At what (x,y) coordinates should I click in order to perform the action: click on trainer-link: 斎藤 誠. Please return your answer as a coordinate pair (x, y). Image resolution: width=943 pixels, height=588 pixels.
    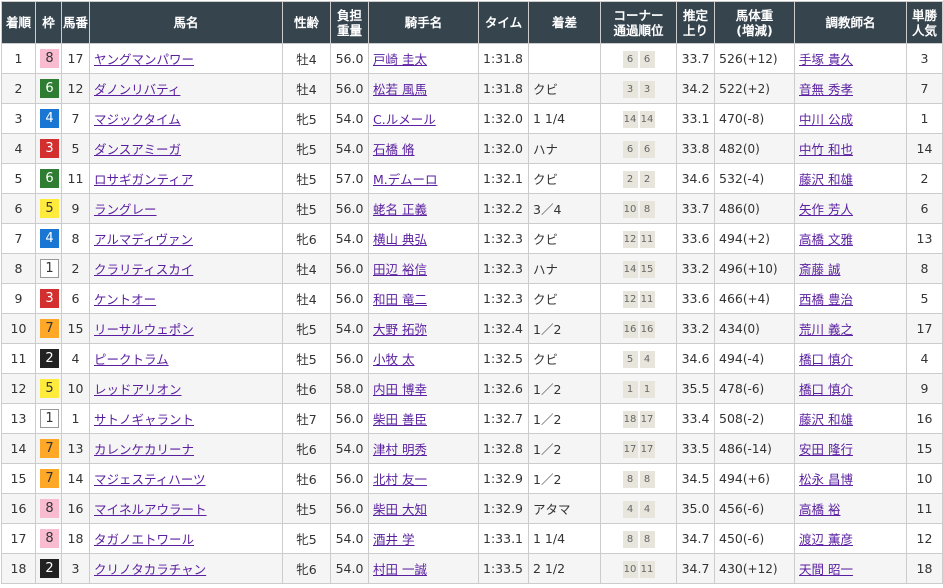
    Looking at the image, I should click on (820, 269).